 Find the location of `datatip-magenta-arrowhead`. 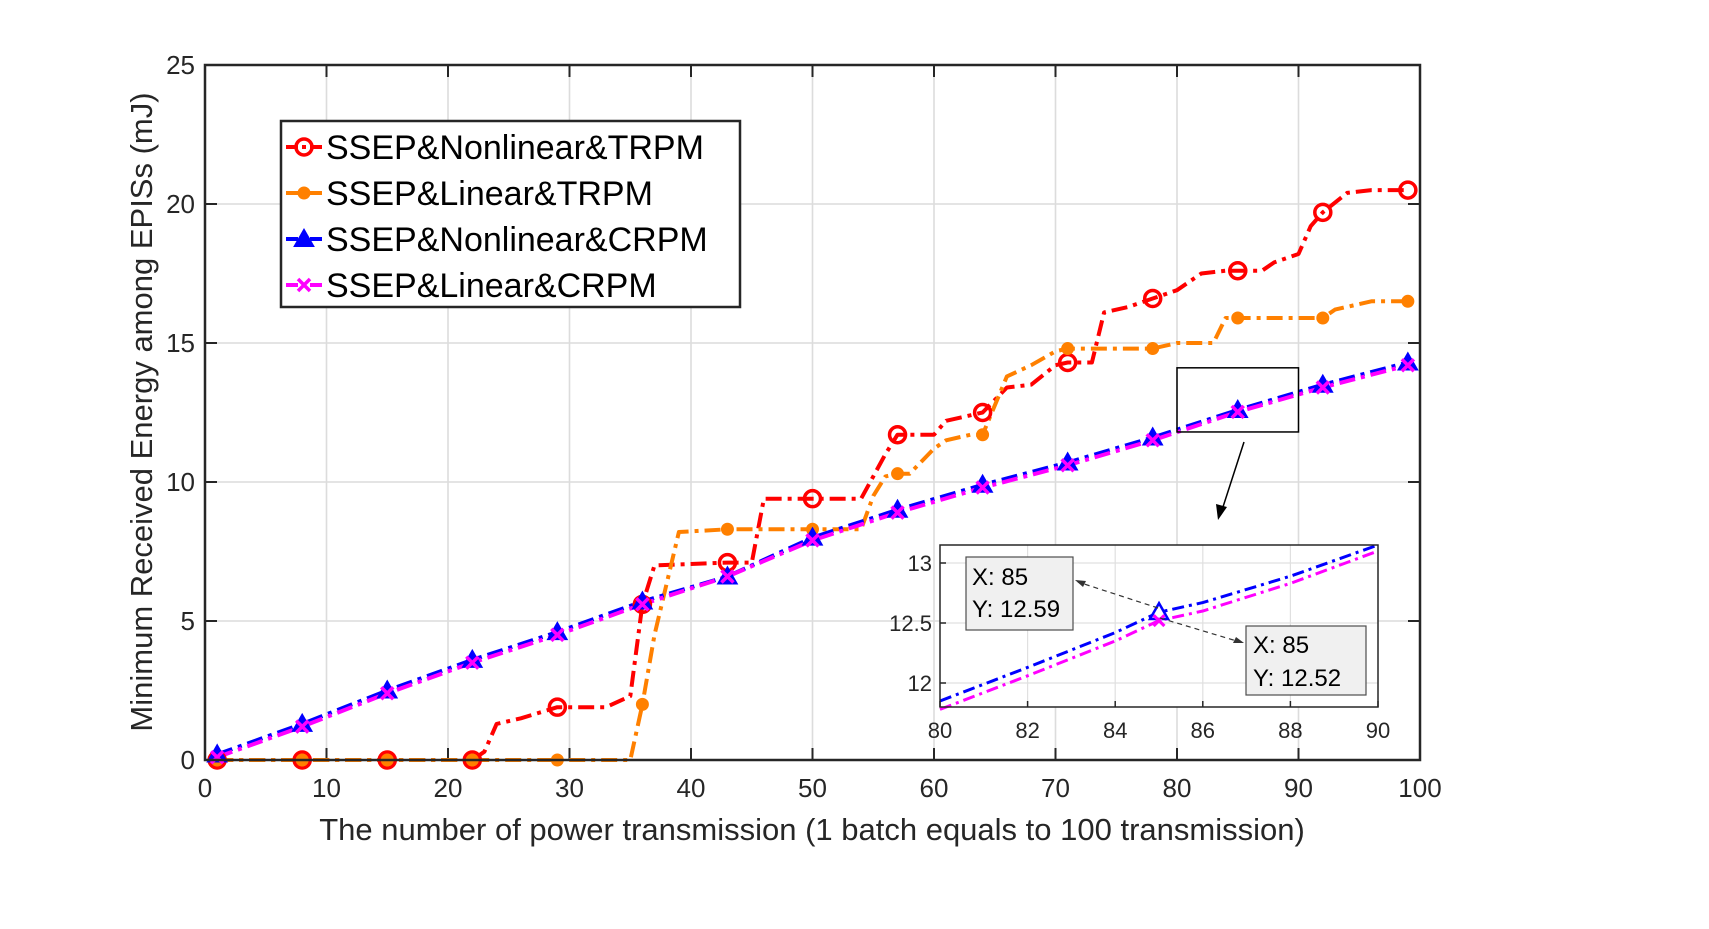

datatip-magenta-arrowhead is located at coordinates (1238, 640).